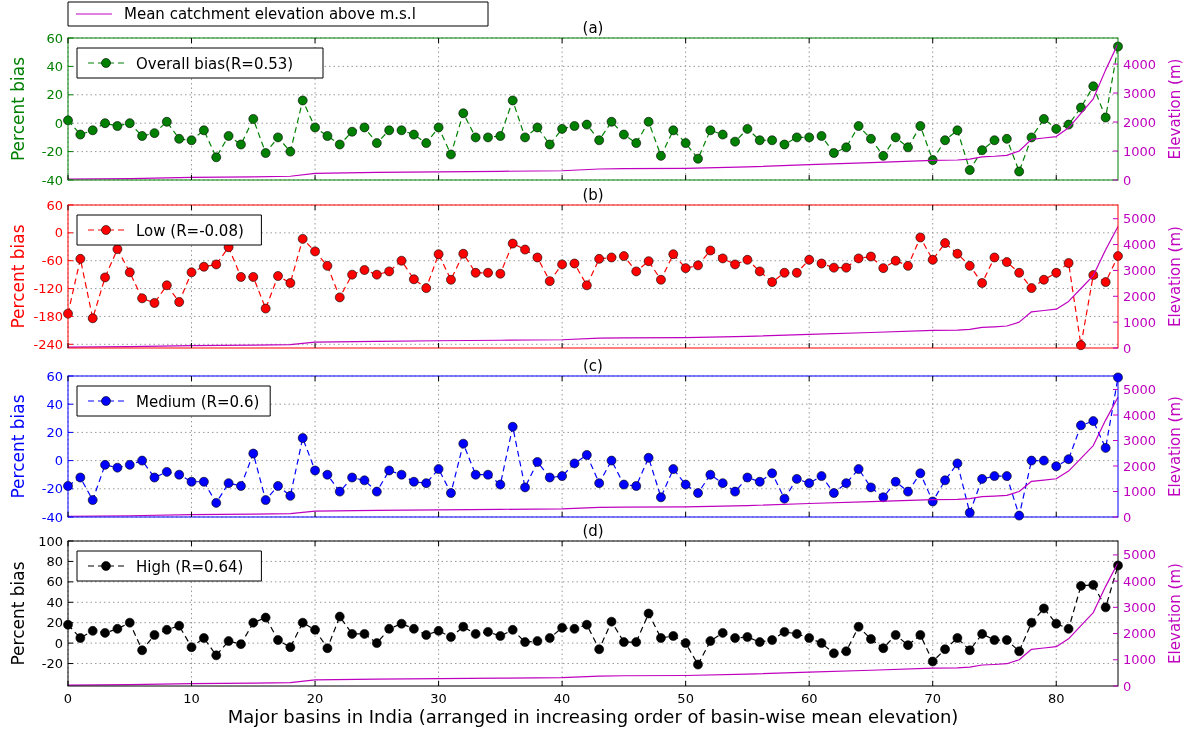 Image resolution: width=1190 pixels, height=731 pixels. Describe the element at coordinates (48, 289) in the screenshot. I see `y-tick-label: -120` at that location.